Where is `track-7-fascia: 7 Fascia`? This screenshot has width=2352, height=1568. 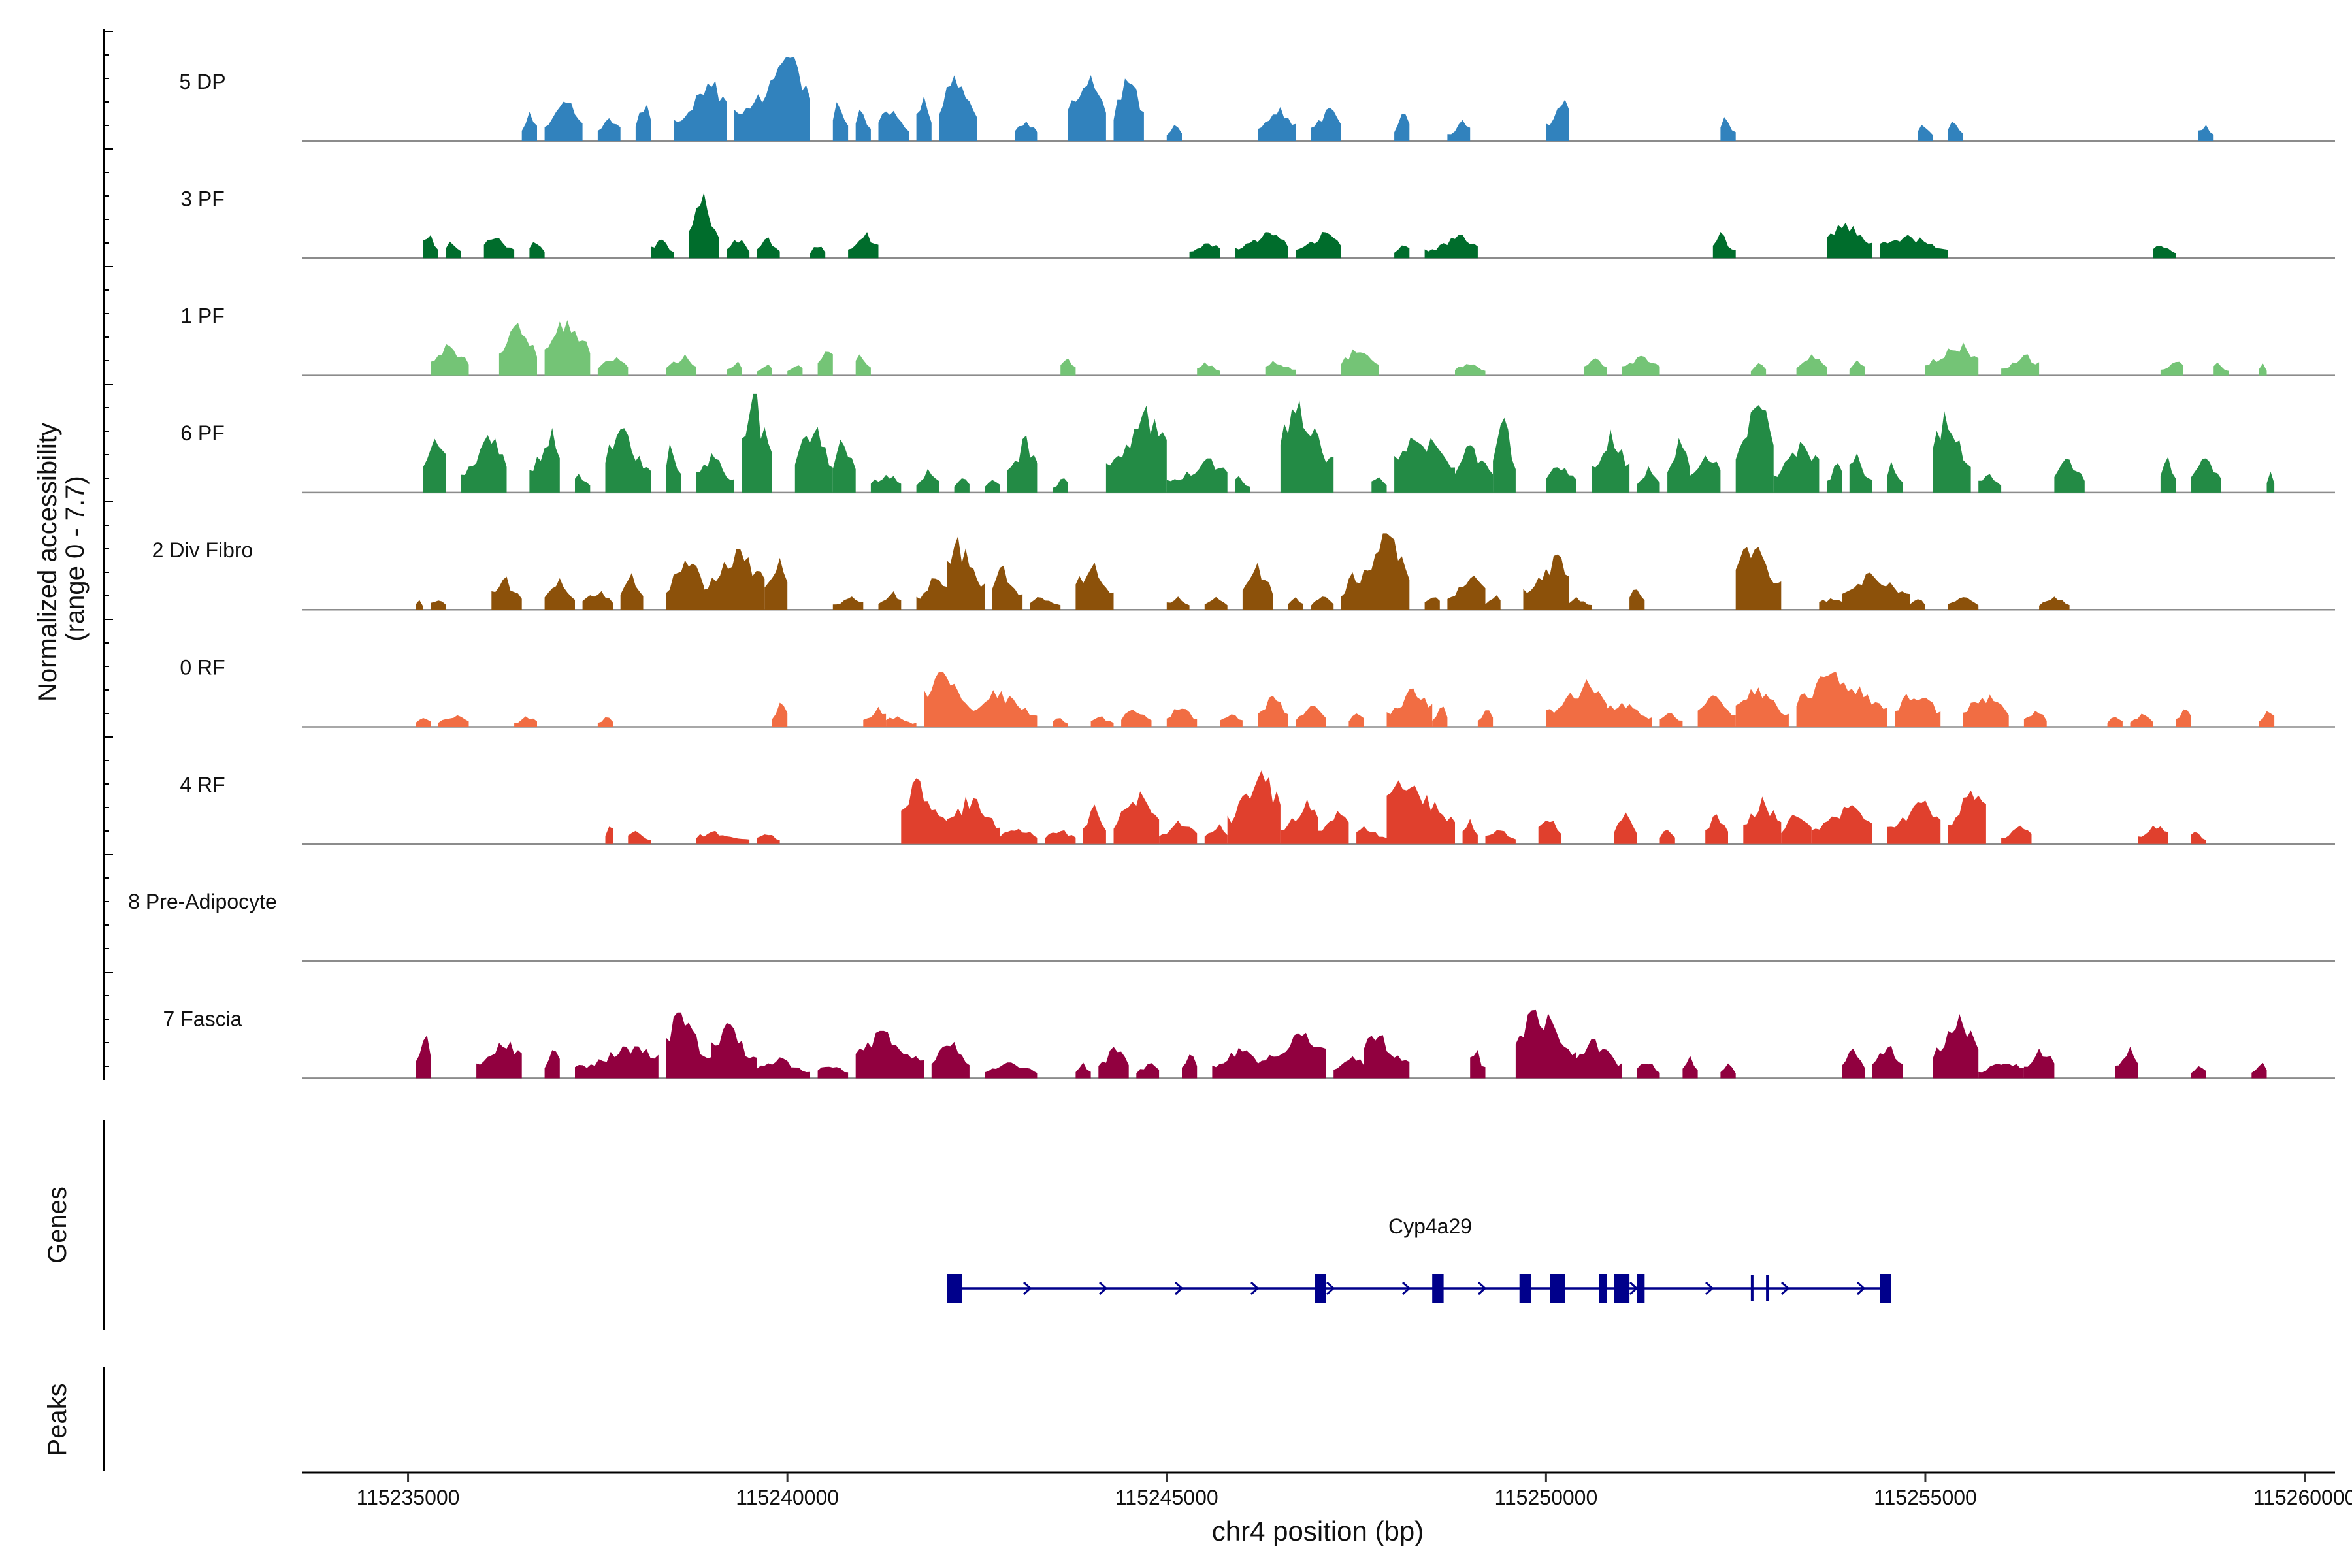 track-7-fascia: 7 Fascia is located at coordinates (1249, 1043).